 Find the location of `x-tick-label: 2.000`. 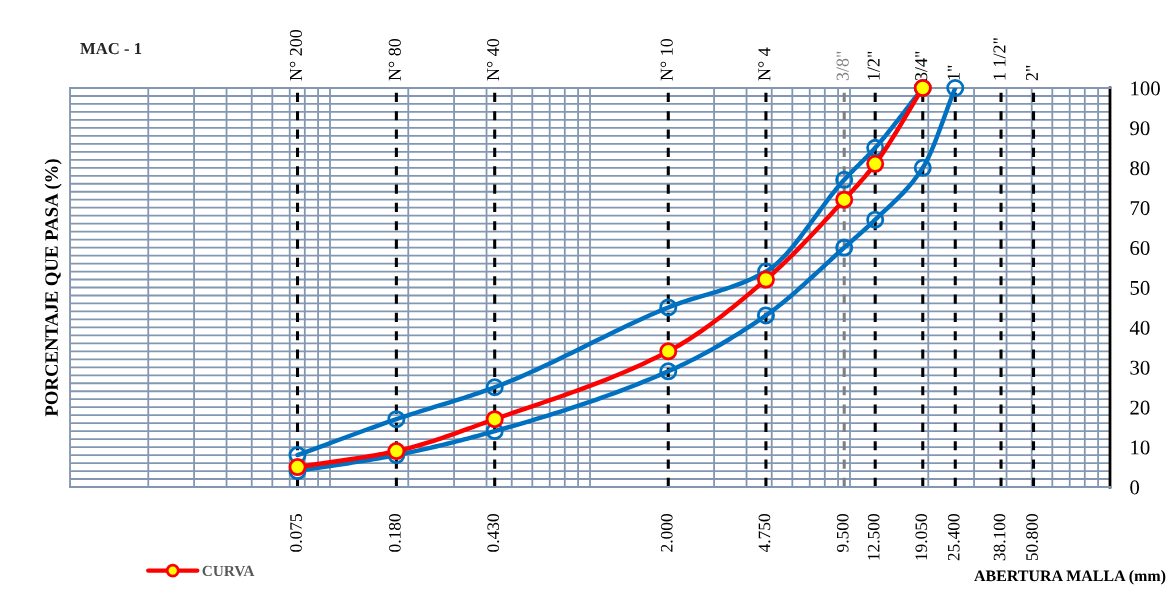

x-tick-label: 2.000 is located at coordinates (666, 533).